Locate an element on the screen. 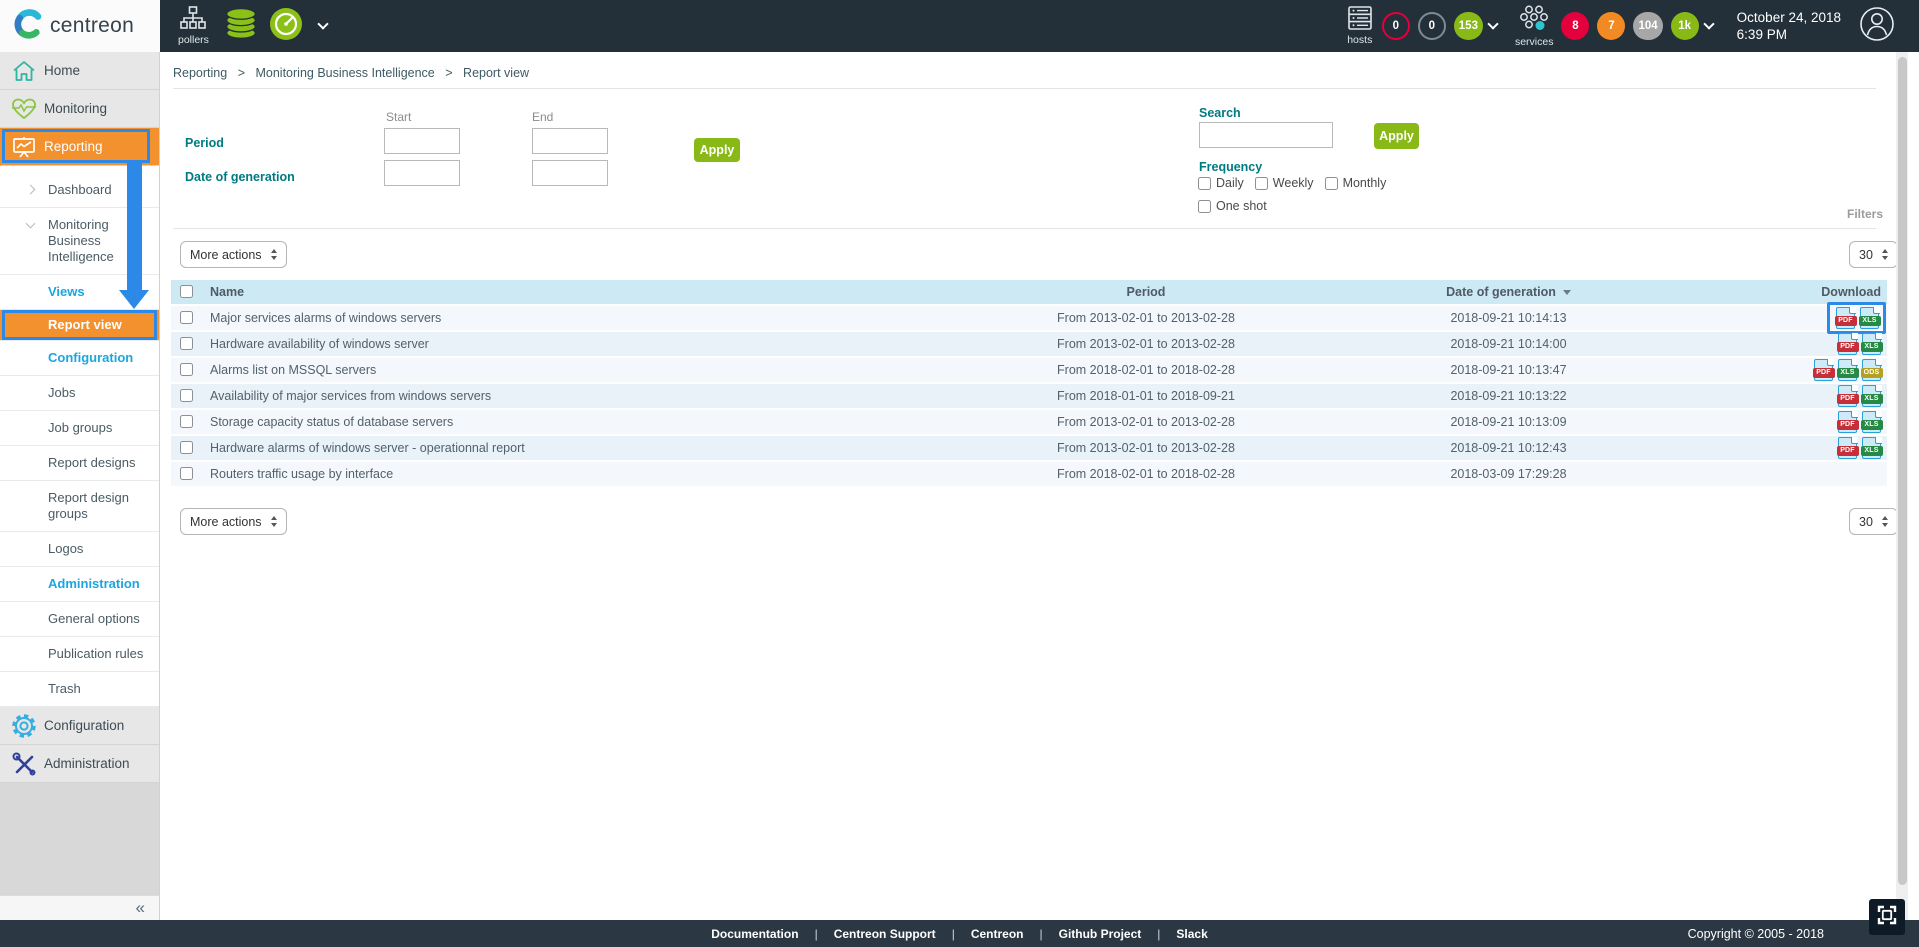 The image size is (1919, 947). ods-download-icon: ODS is located at coordinates (1871, 369).